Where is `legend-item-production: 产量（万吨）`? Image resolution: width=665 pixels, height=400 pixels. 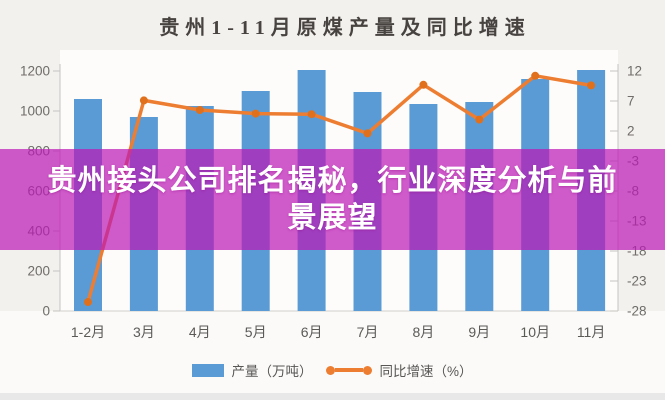 legend-item-production: 产量（万吨） is located at coordinates (252, 370).